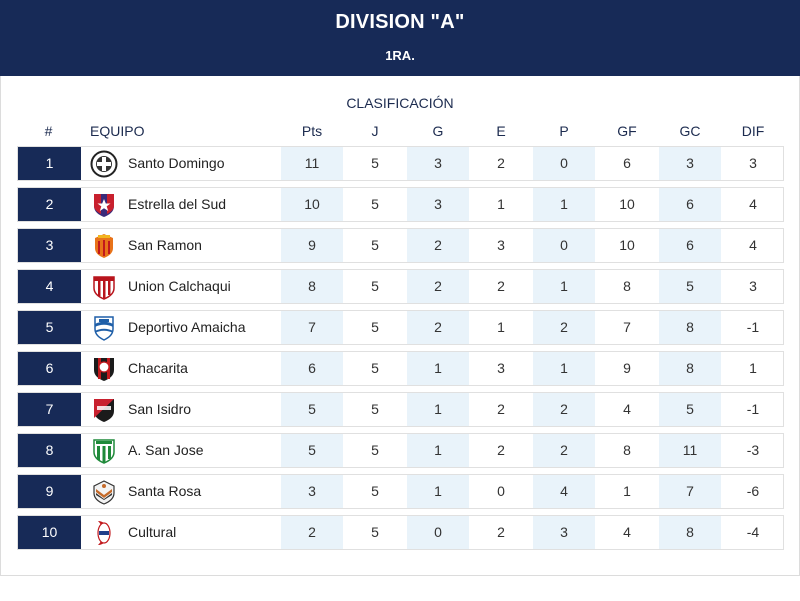  I want to click on points-cell: 7, so click(312, 327).